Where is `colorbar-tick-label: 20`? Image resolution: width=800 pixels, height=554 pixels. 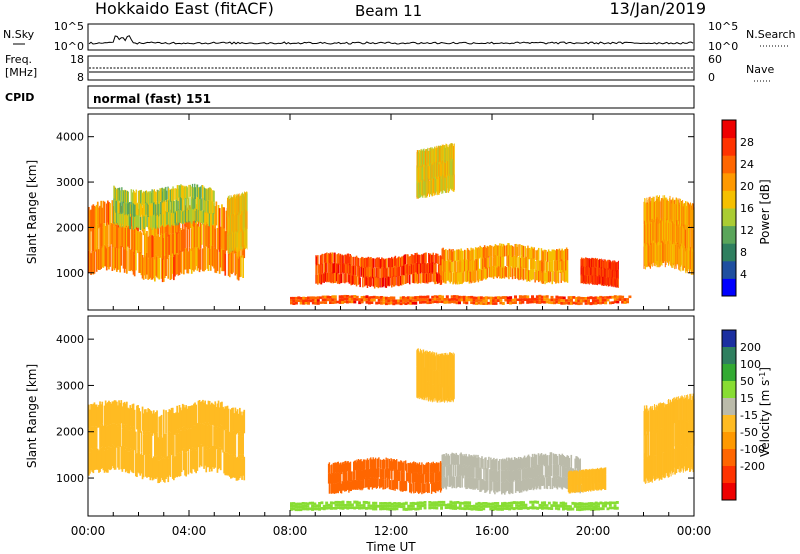
colorbar-tick-label: 20 is located at coordinates (747, 186).